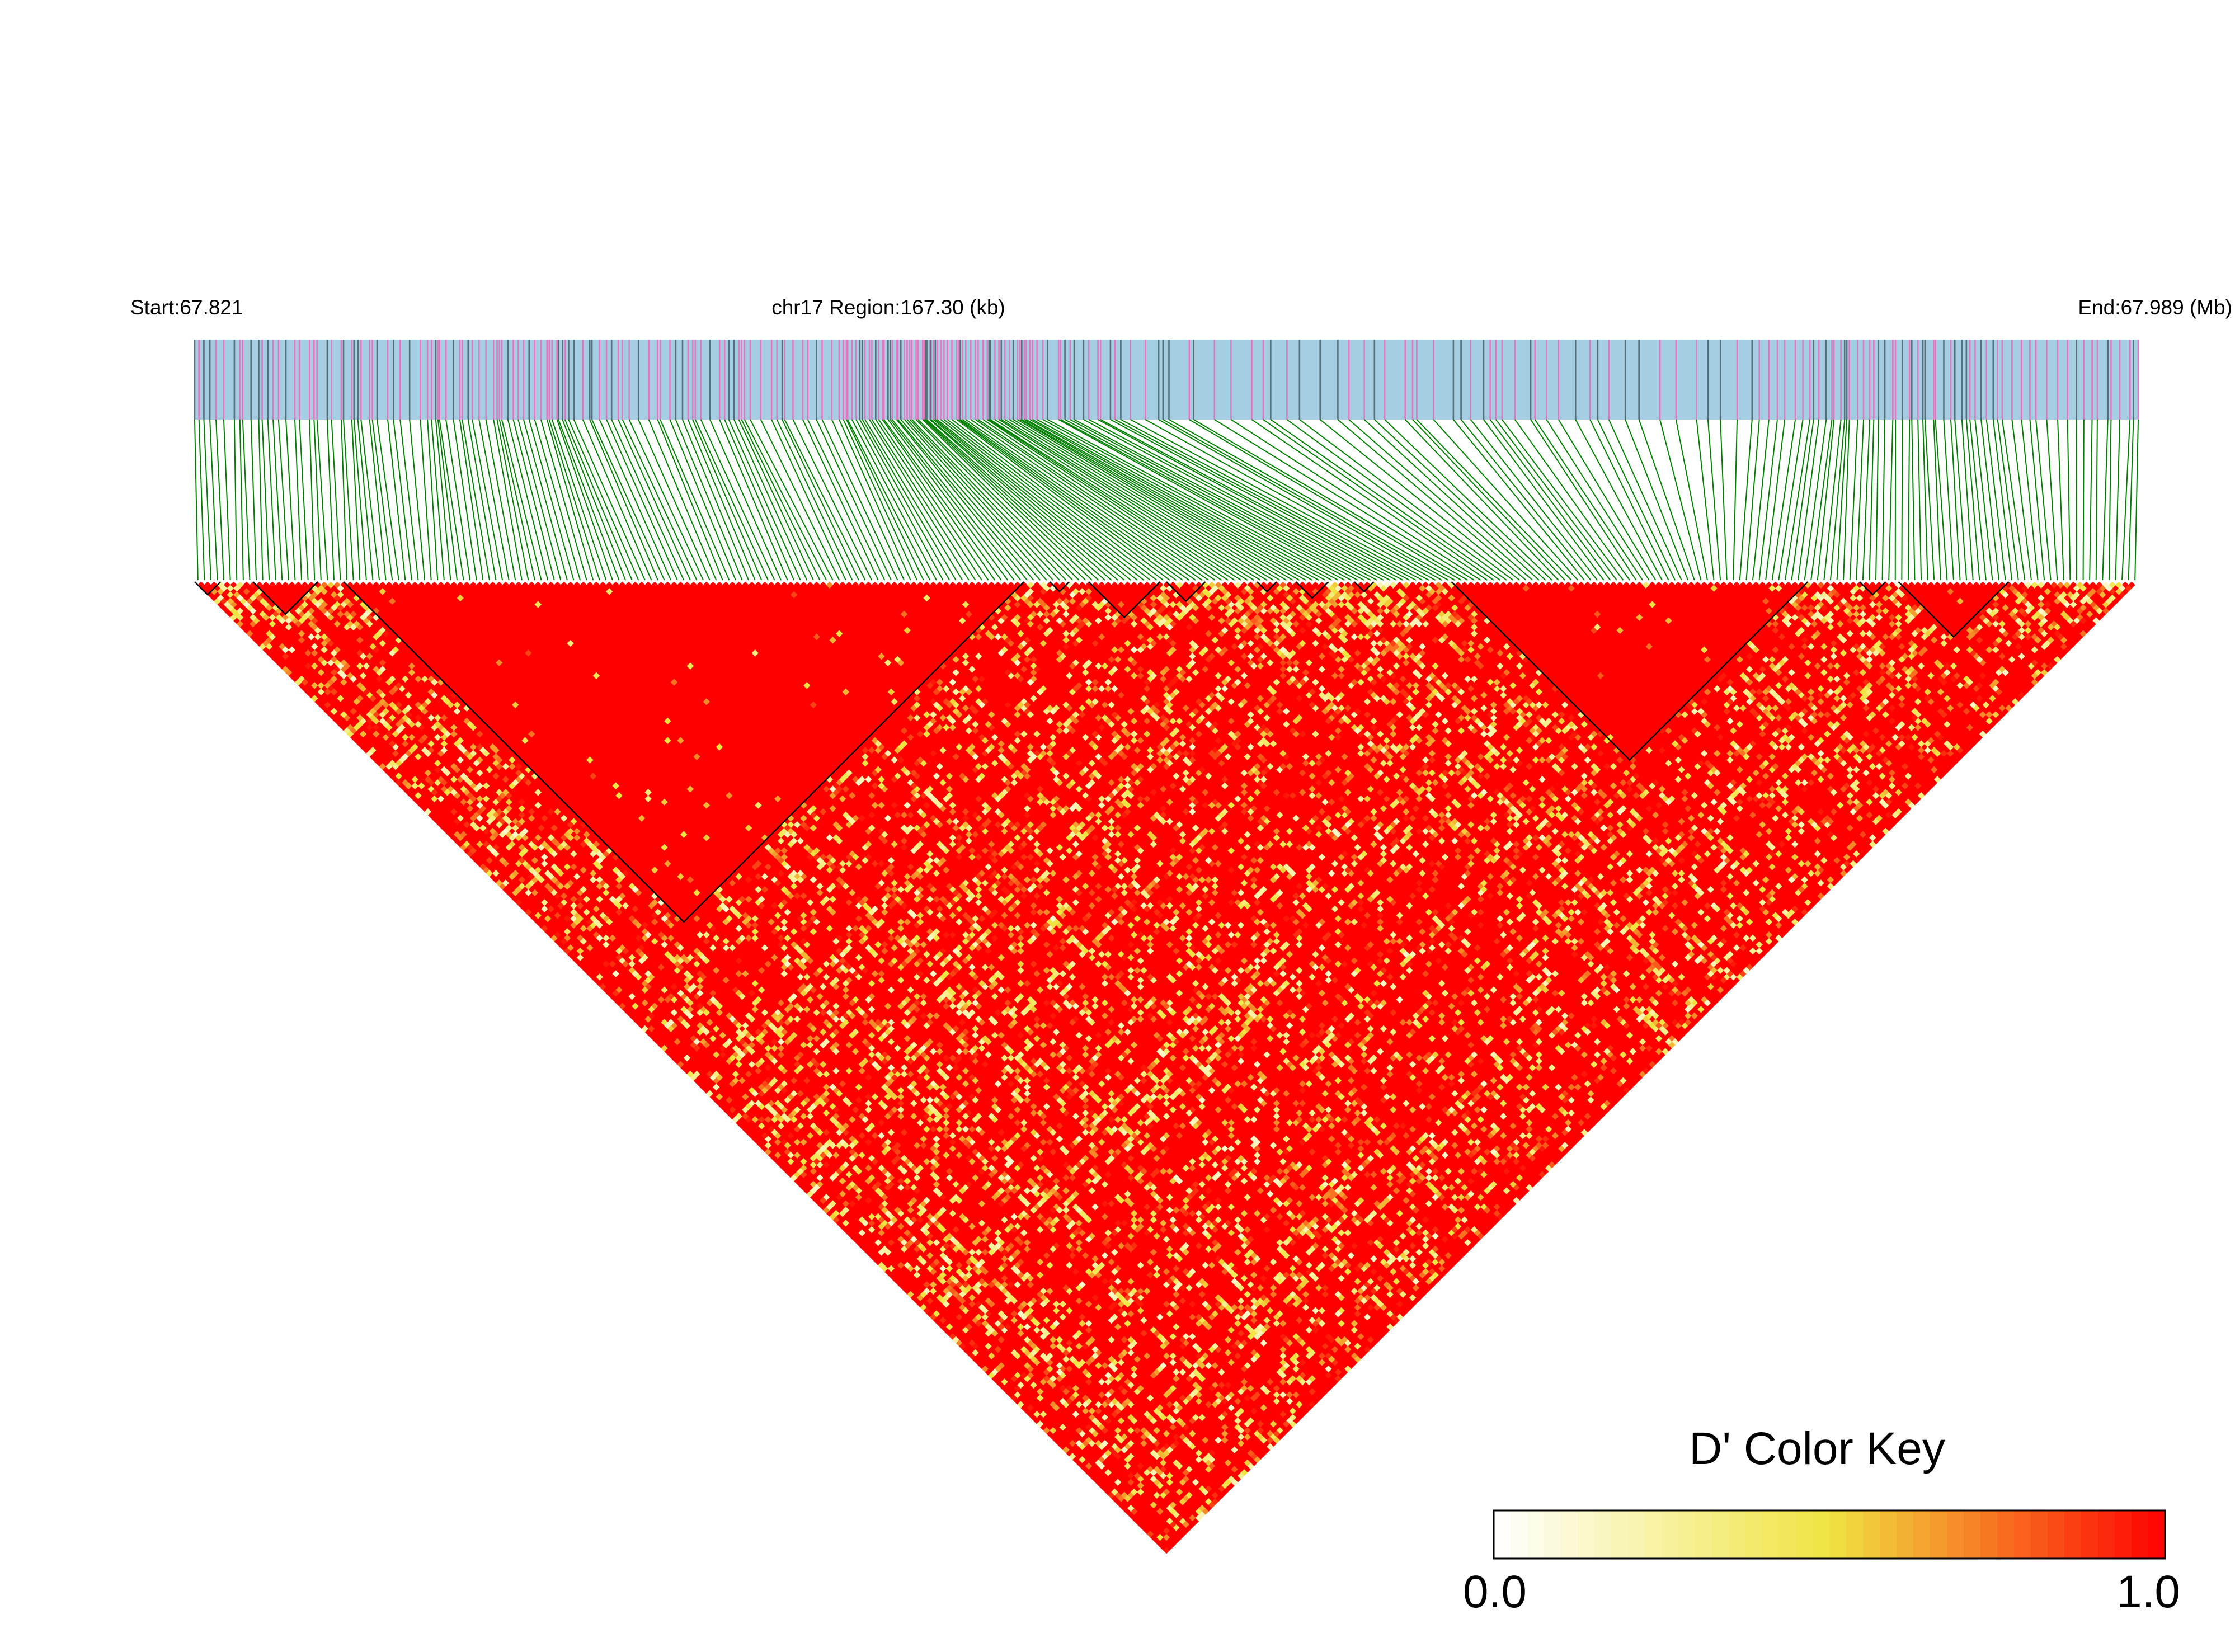  I want to click on snp-position-bar, so click(1166, 380).